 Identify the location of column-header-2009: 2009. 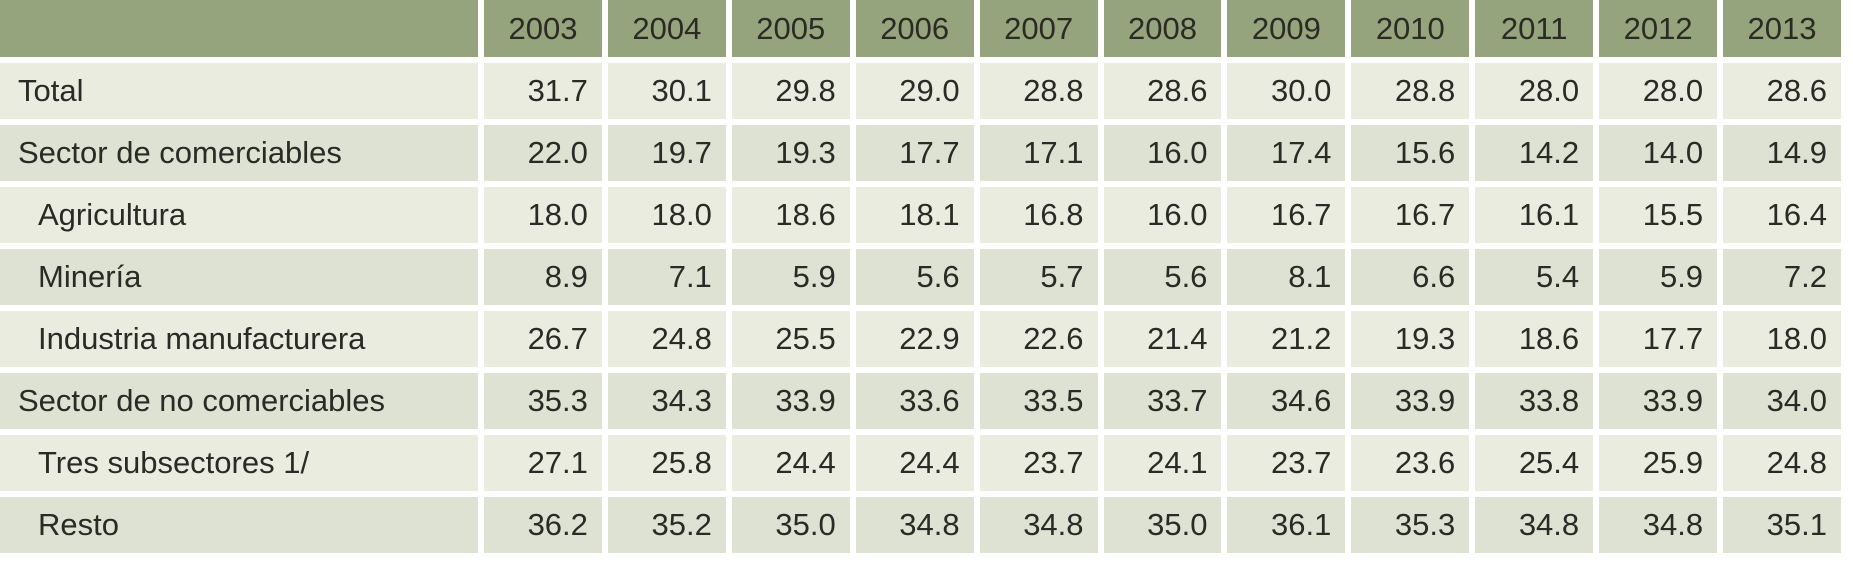
(1286, 28).